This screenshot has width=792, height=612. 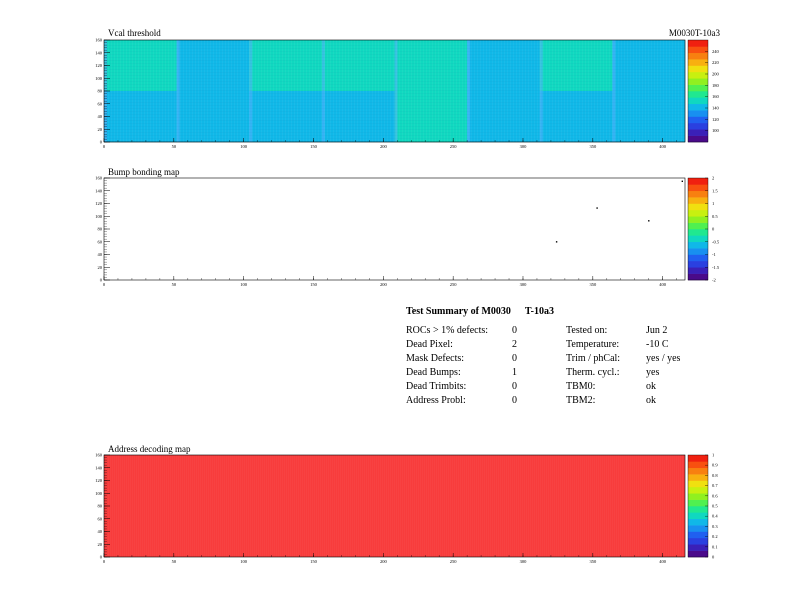 I want to click on color-scale-label: 0.5, so click(x=715, y=216).